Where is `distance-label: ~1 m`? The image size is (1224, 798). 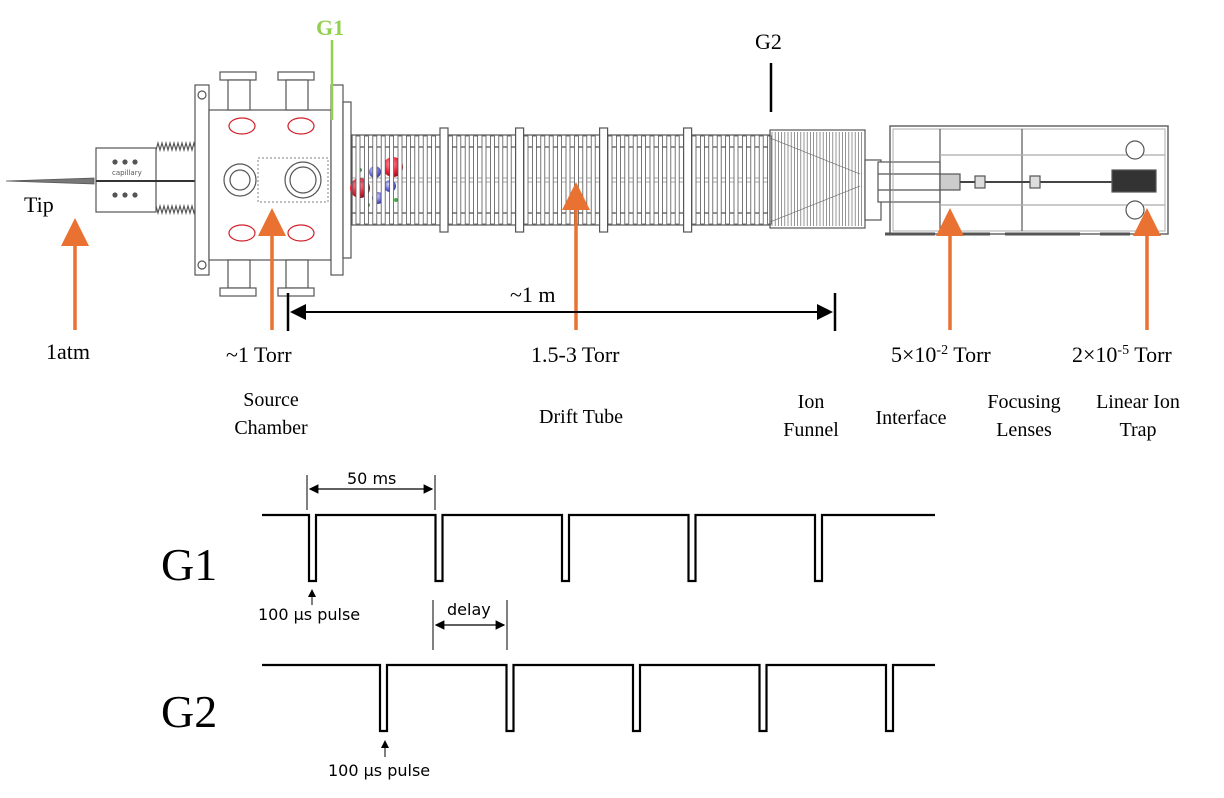
distance-label: ~1 m is located at coordinates (533, 294).